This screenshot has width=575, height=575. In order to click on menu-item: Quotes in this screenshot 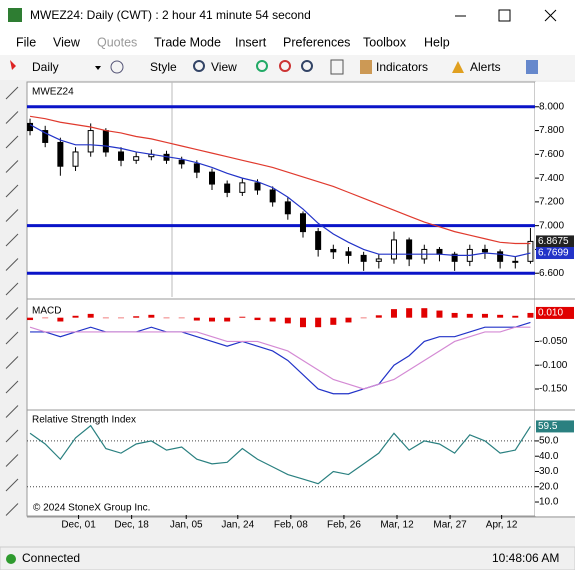, I will do `click(117, 42)`.